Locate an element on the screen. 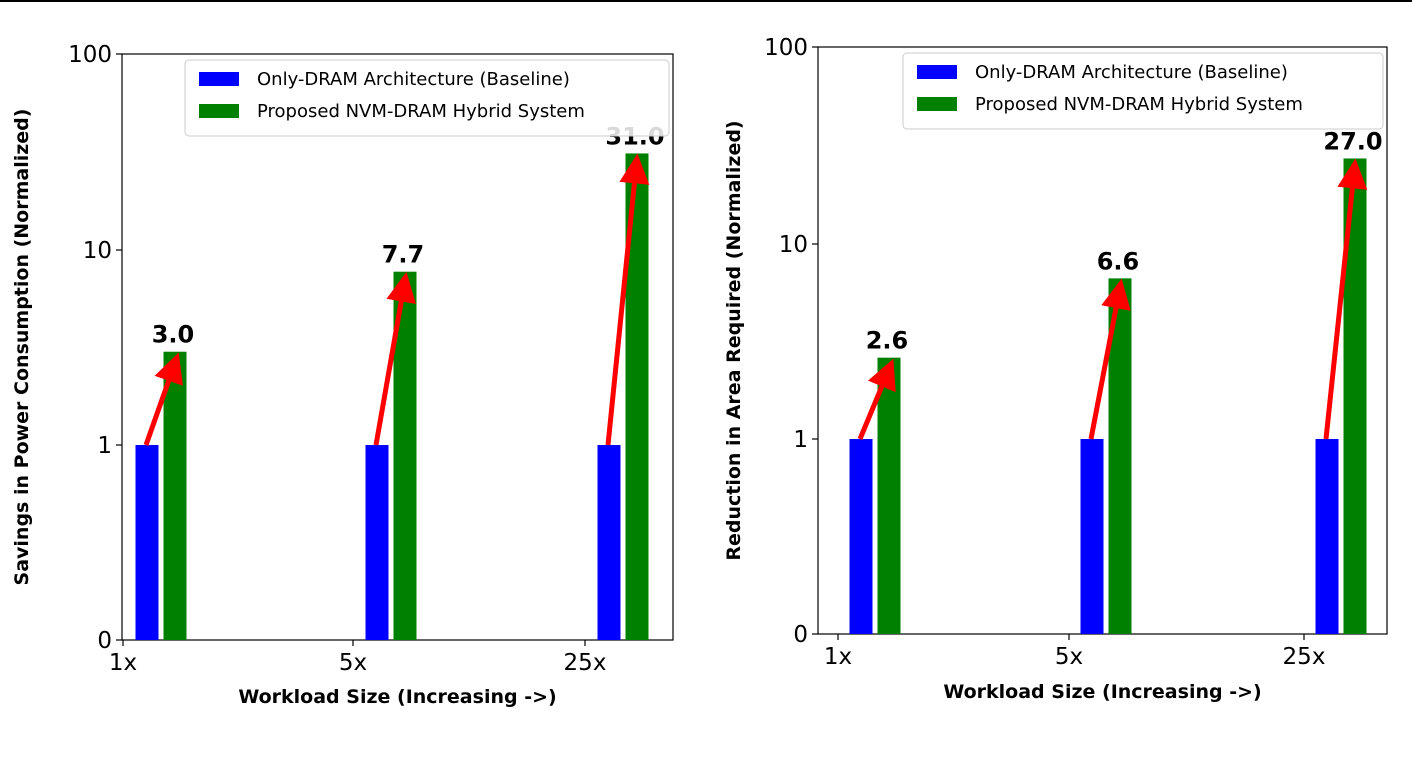 The height and width of the screenshot is (759, 1412). data-label-5x: 7.7 is located at coordinates (403, 255).